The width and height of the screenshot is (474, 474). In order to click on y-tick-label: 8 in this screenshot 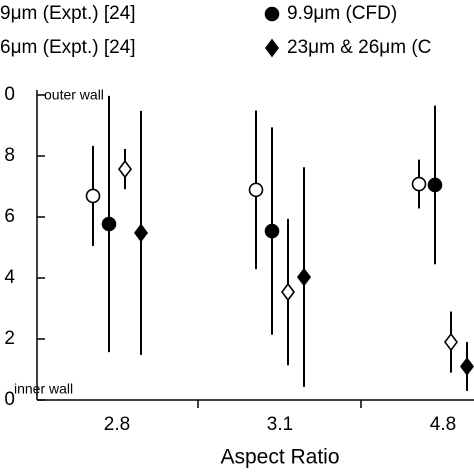, I will do `click(9, 155)`.